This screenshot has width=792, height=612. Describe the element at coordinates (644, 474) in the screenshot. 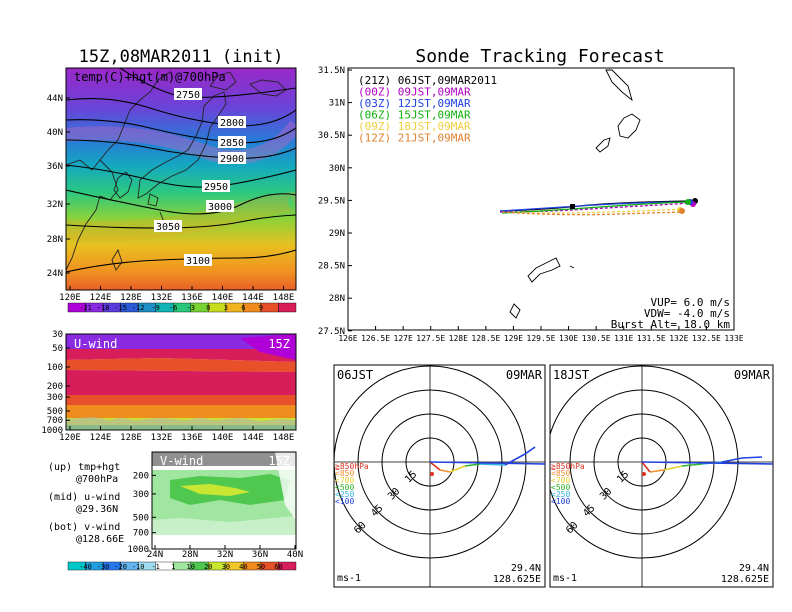

I see `hodograph-surface-point` at that location.